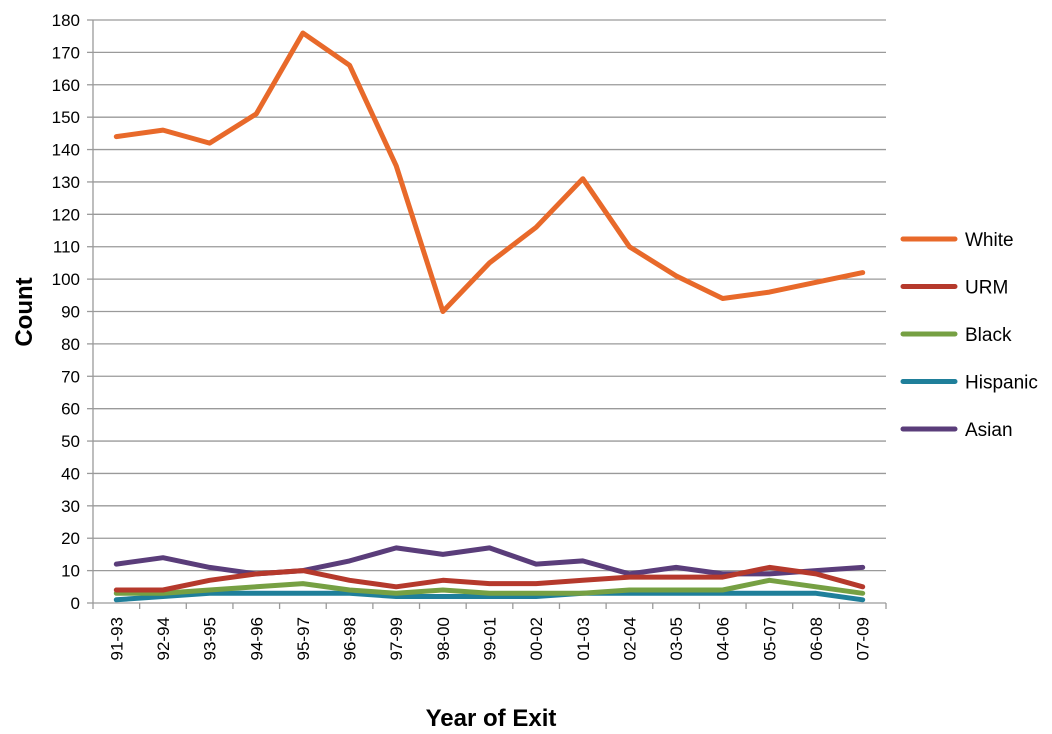  What do you see at coordinates (583, 638) in the screenshot?
I see `x-tick-label: 01-03` at bounding box center [583, 638].